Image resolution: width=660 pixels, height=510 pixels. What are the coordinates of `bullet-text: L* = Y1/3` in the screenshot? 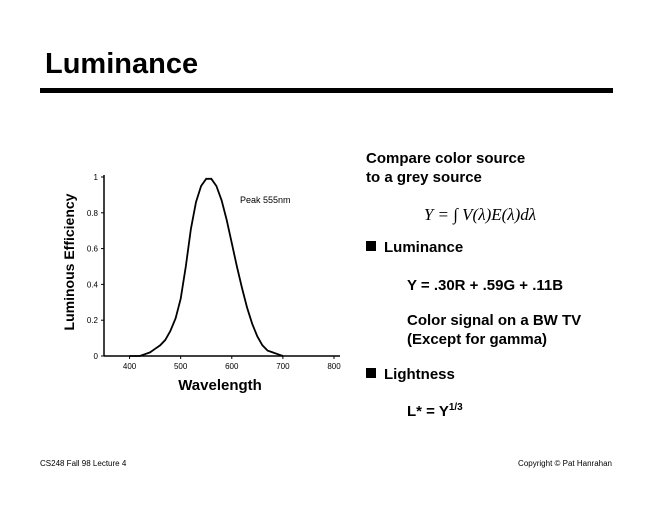 It's located at (435, 411).